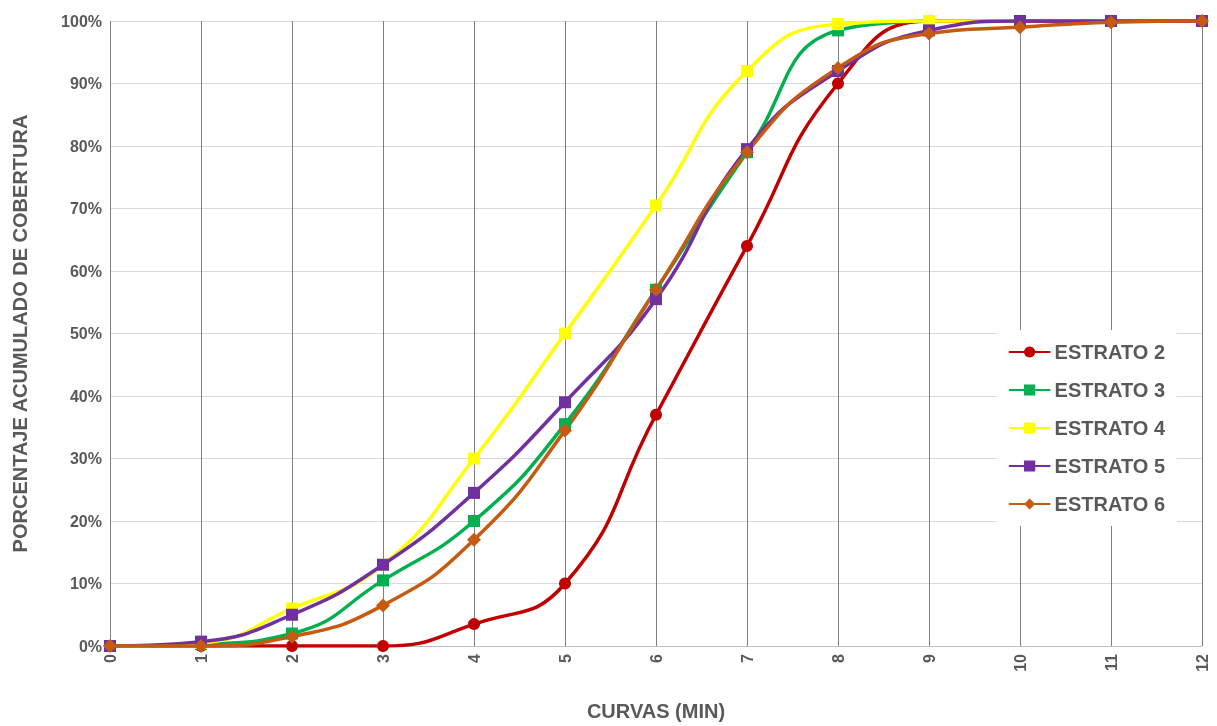 The image size is (1217, 726). What do you see at coordinates (474, 658) in the screenshot?
I see `x-tick-label: 4` at bounding box center [474, 658].